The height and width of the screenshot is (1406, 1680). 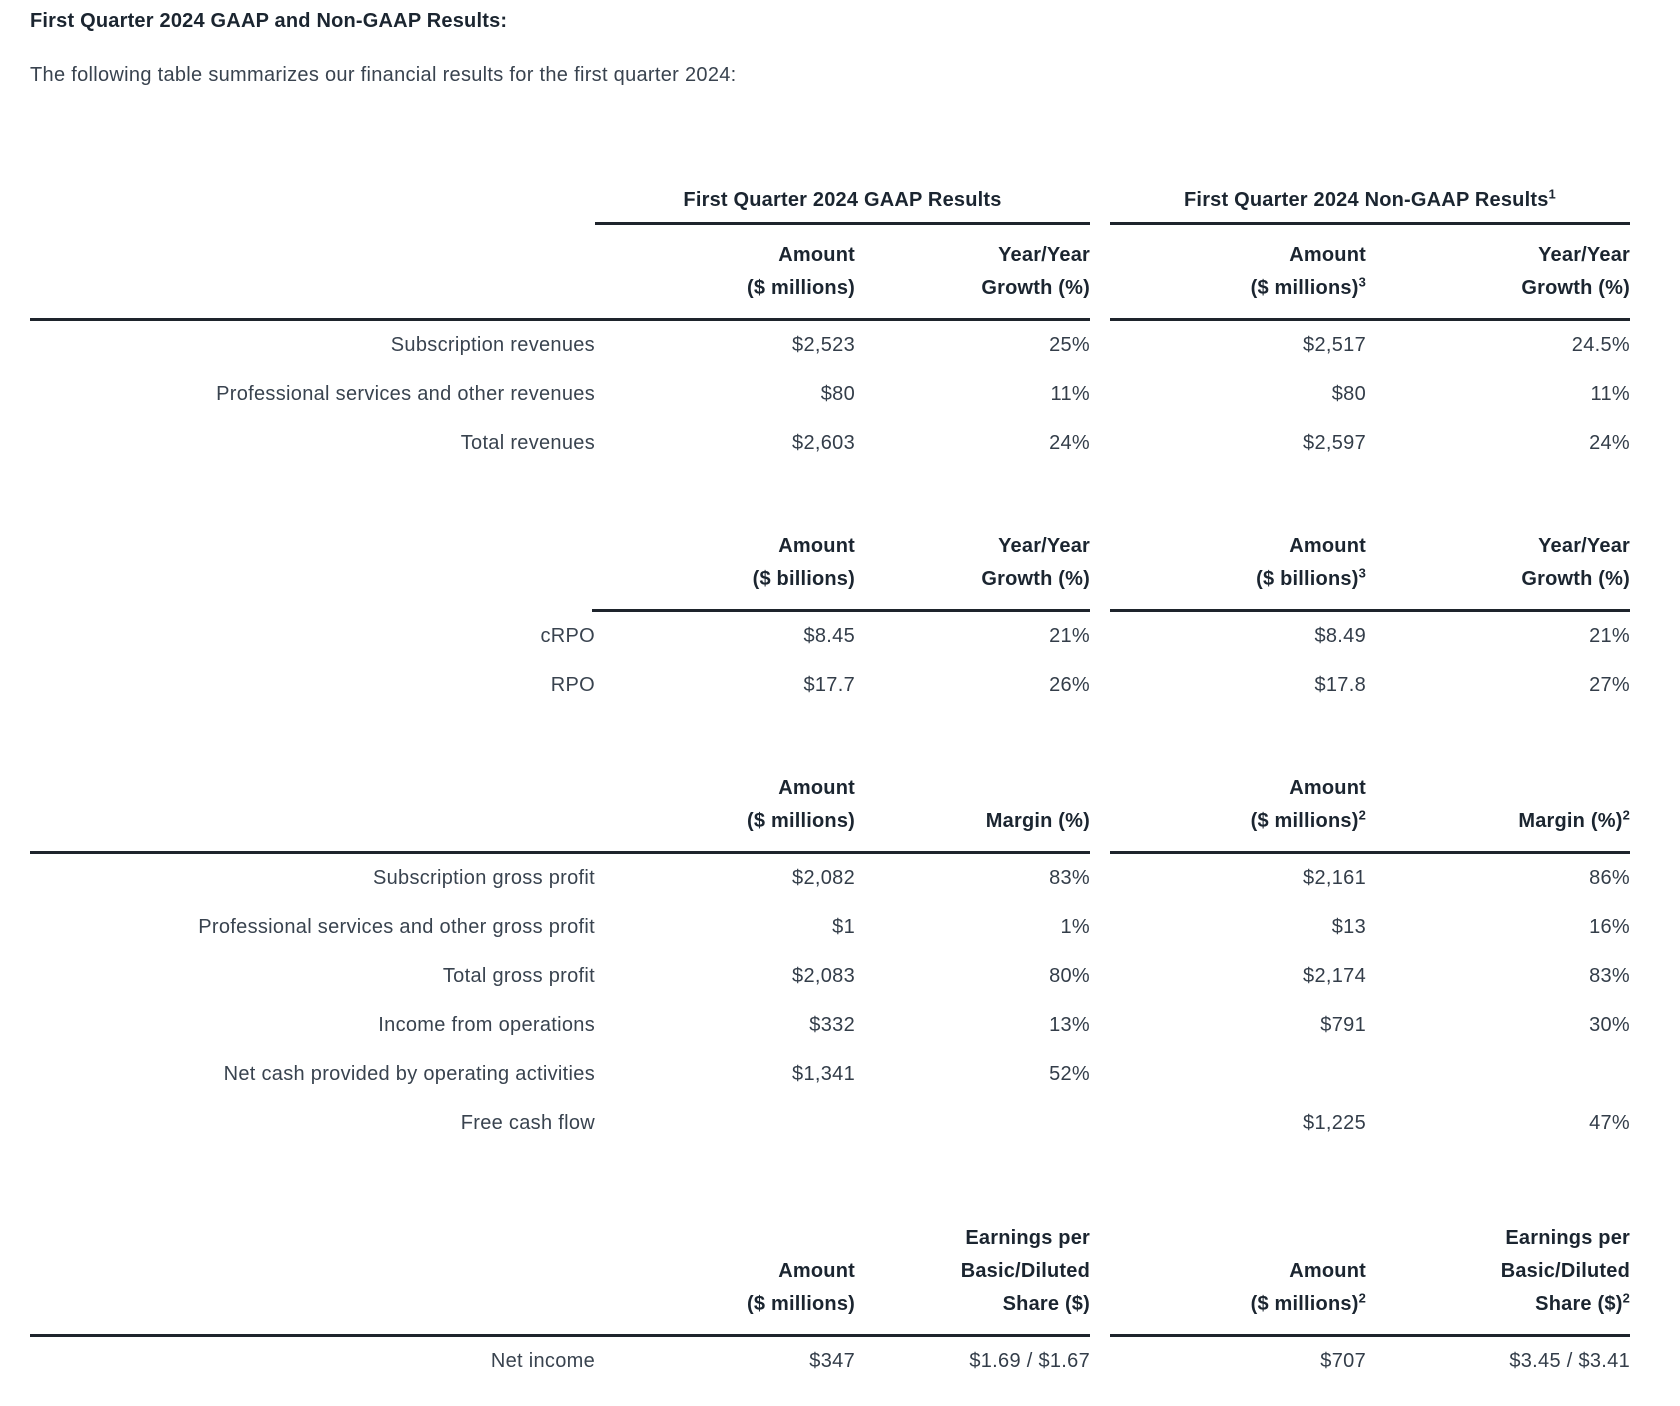 I want to click on non-gaap-results-label: First Quarter 2024 Non-GAAP Results, so click(x=1366, y=200).